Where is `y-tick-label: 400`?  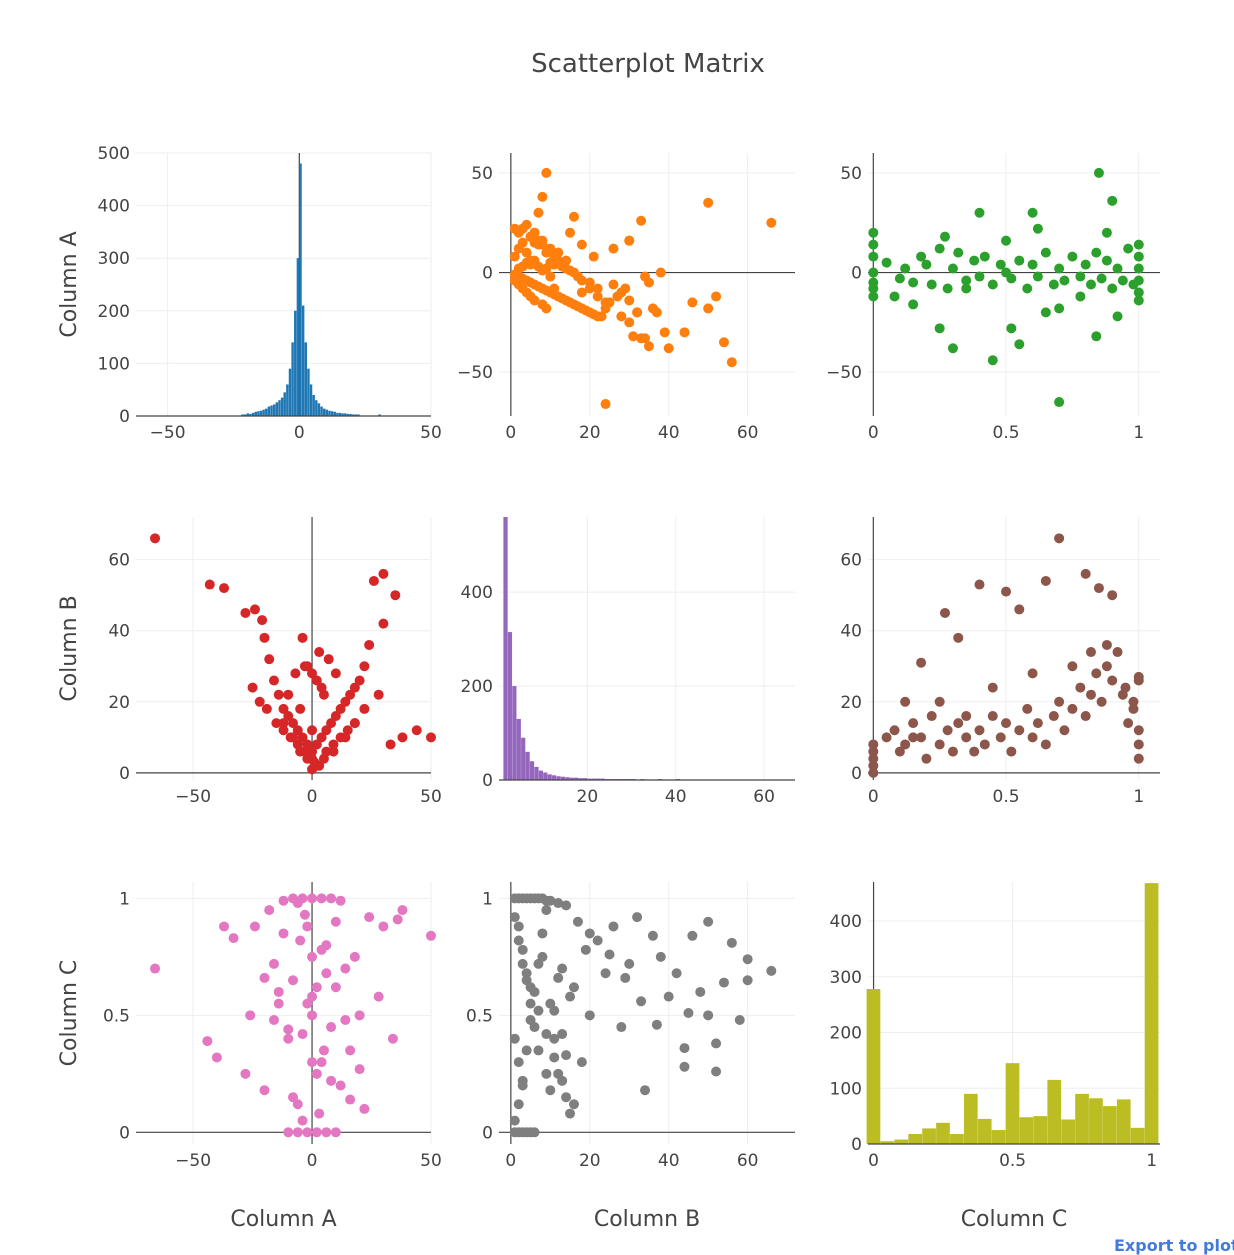 y-tick-label: 400 is located at coordinates (477, 593).